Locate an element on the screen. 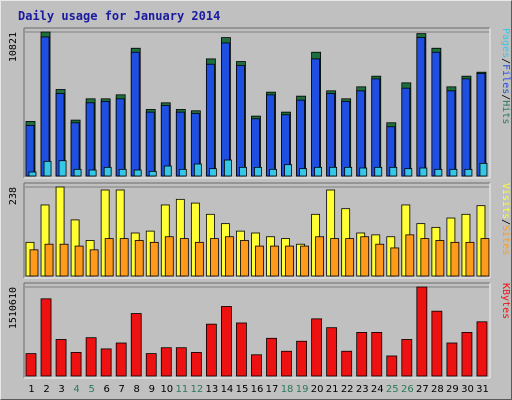 The height and width of the screenshot is (400, 512). legend-entry-4: Hits is located at coordinates (505, 112).